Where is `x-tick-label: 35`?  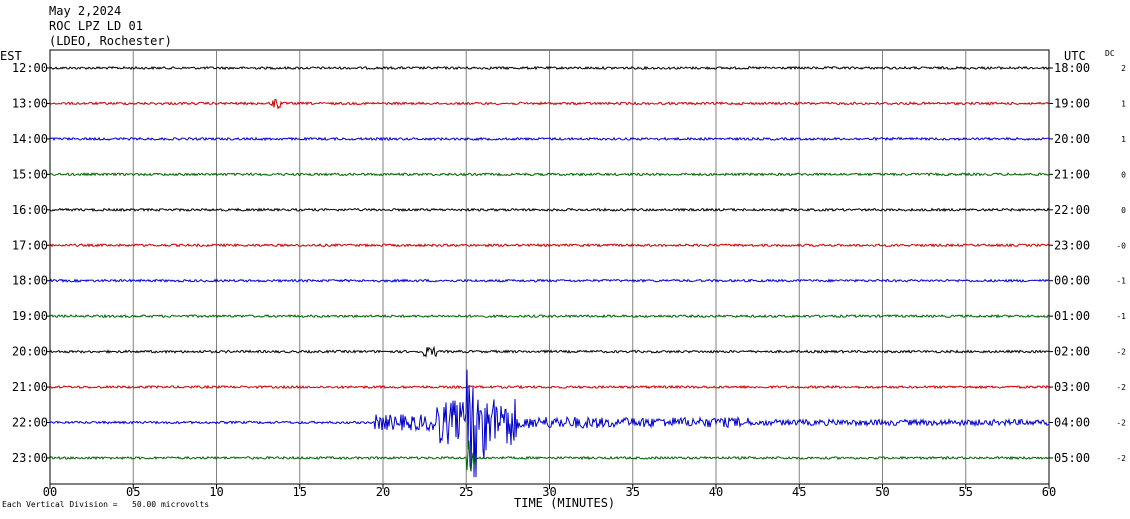
x-tick-label: 35 is located at coordinates (633, 492).